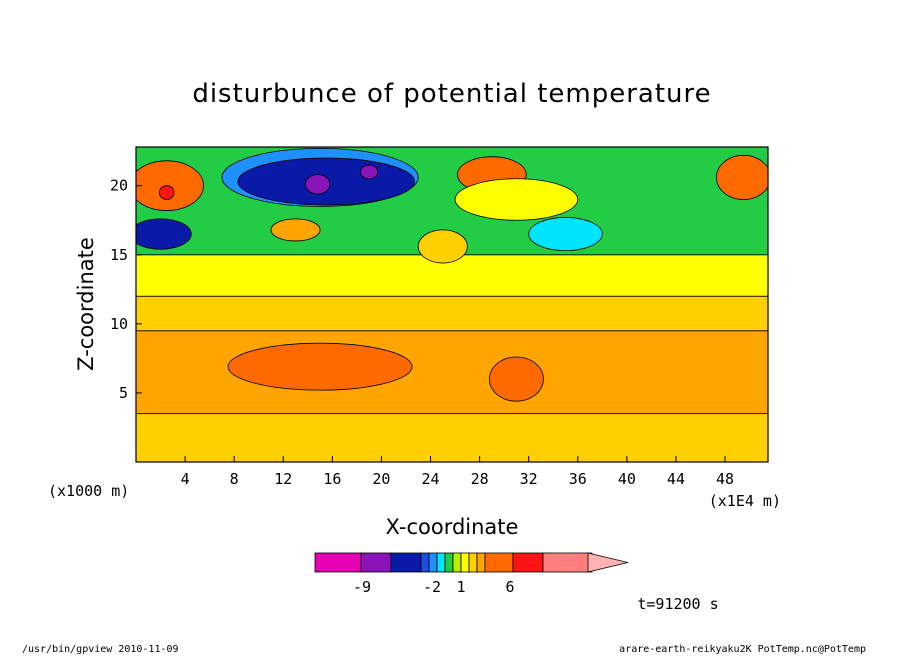 The image size is (904, 659). Describe the element at coordinates (578, 479) in the screenshot. I see `x-tick-label: 36` at that location.